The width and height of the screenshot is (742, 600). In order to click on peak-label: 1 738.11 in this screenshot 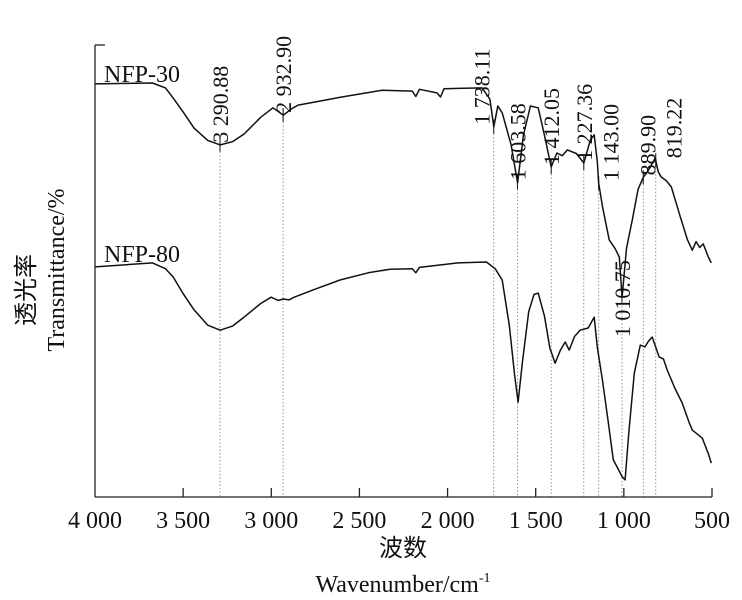, I will do `click(482, 87)`.